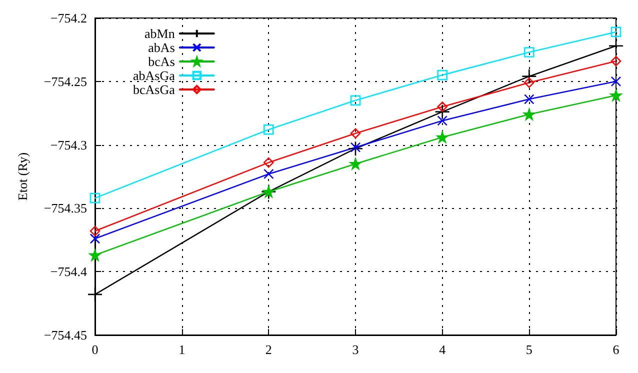 Image resolution: width=638 pixels, height=373 pixels. I want to click on y-tick-label: −754.2, so click(68, 18).